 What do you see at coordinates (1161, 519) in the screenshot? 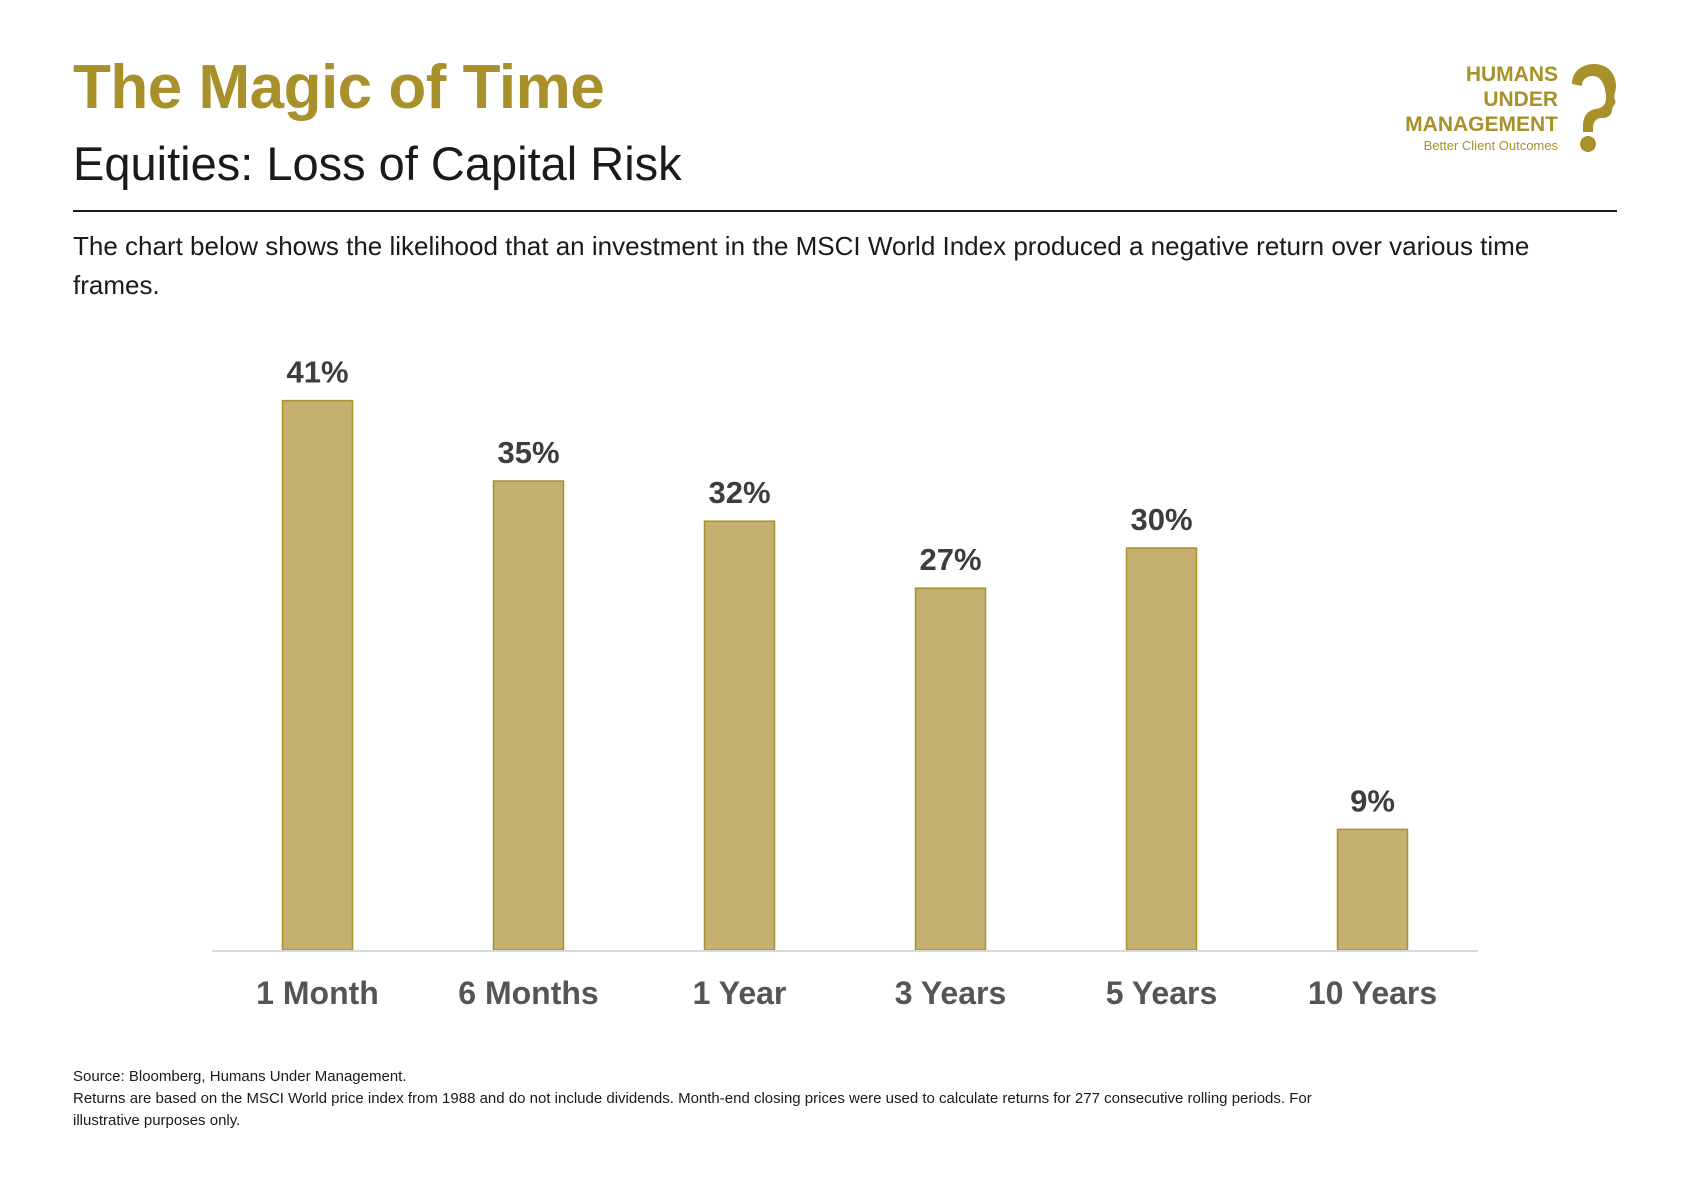
I see `data-label: 30%` at bounding box center [1161, 519].